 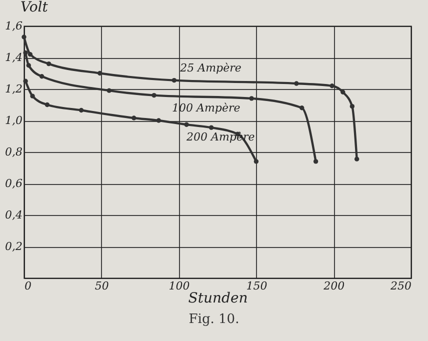 What do you see at coordinates (13, 89) in the screenshot?
I see `y-tick-label: 1,2` at bounding box center [13, 89].